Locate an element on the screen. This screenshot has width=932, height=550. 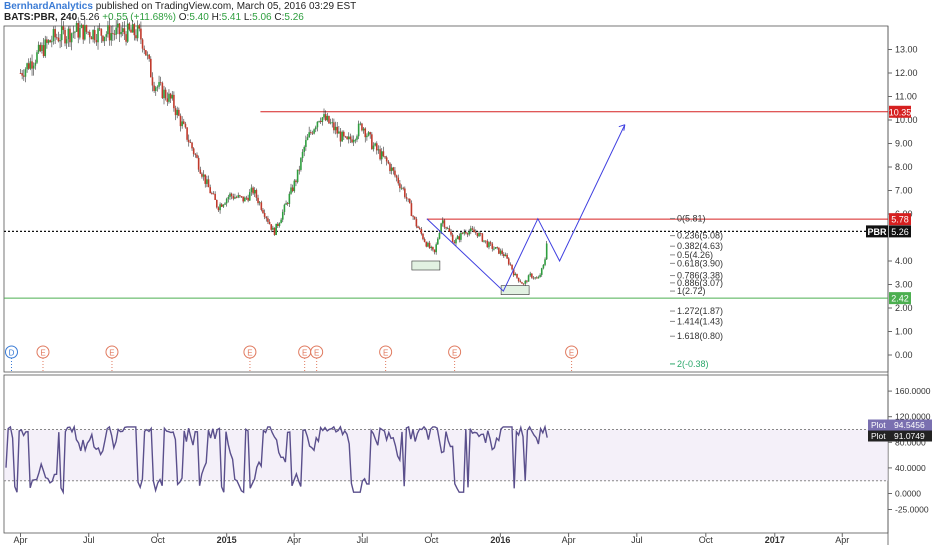
oscillator-axis-label: 160.0000 is located at coordinates (913, 391).